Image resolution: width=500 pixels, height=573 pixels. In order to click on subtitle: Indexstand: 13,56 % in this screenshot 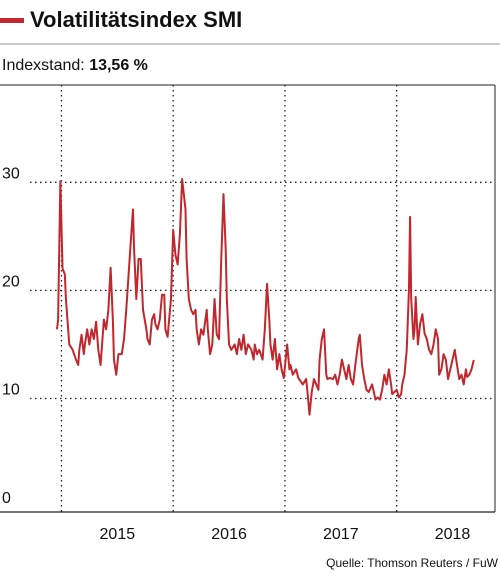, I will do `click(75, 65)`.